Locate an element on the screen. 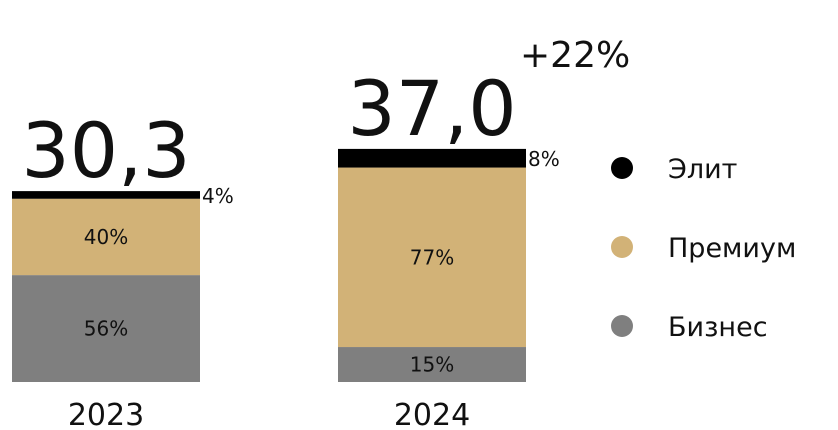 This screenshot has width=838, height=430. bar-segment-business-2024 is located at coordinates (432, 364).